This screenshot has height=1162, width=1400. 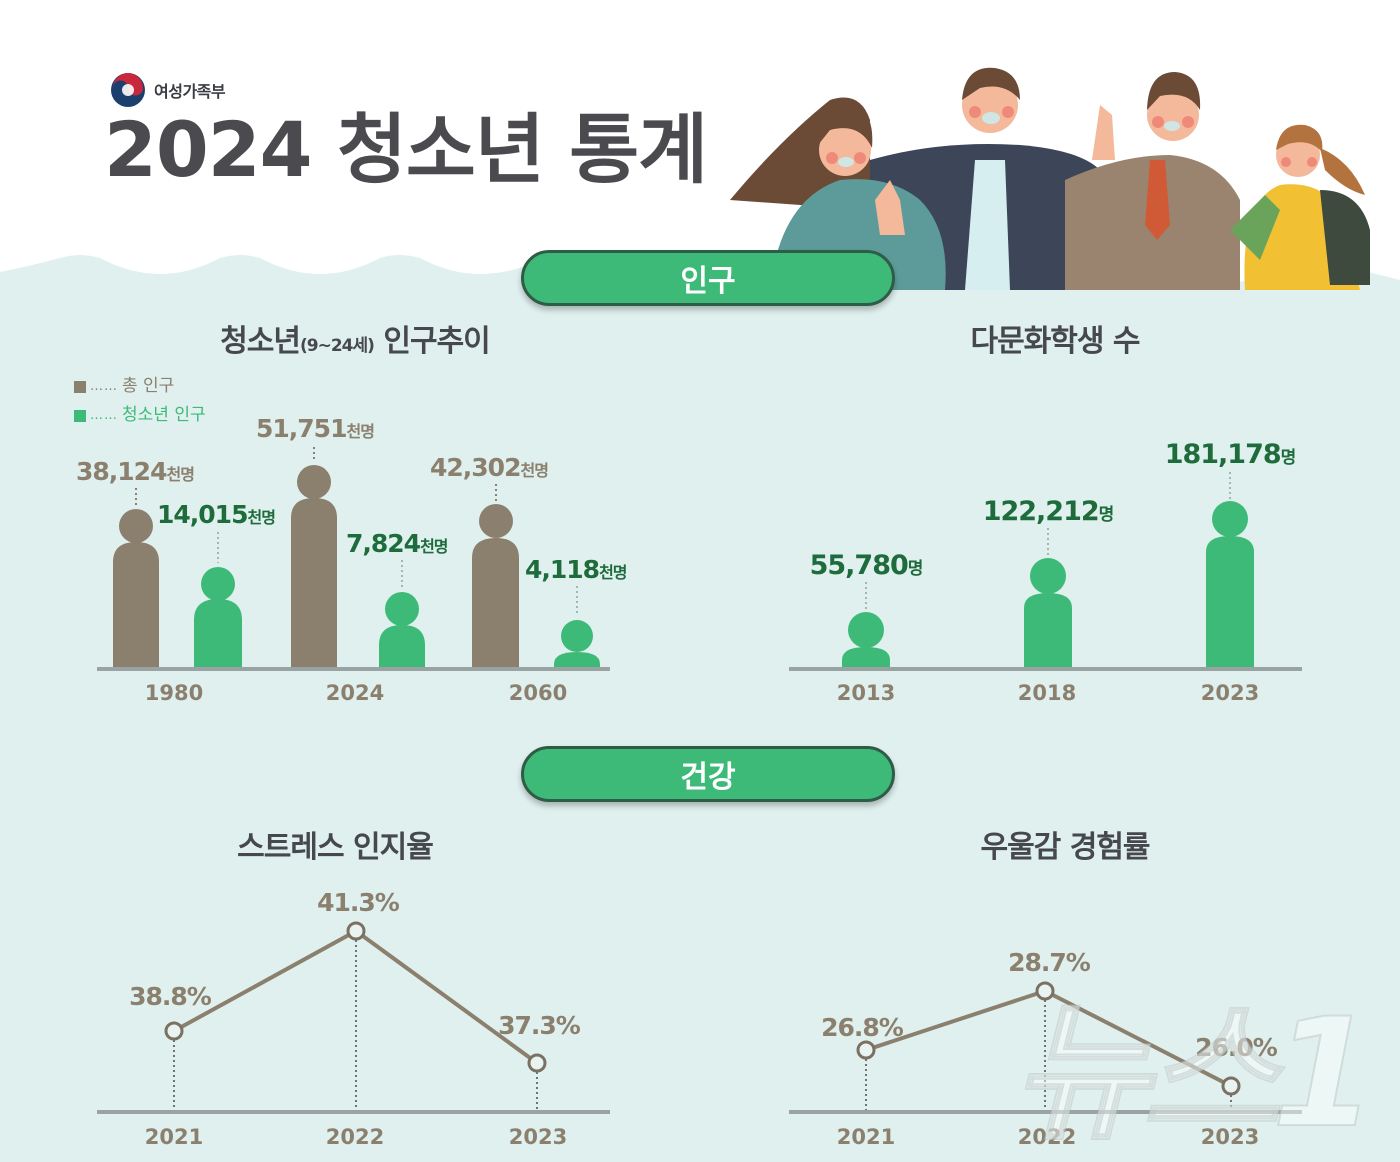 I want to click on taegeuk-logo-icon, so click(x=128, y=90).